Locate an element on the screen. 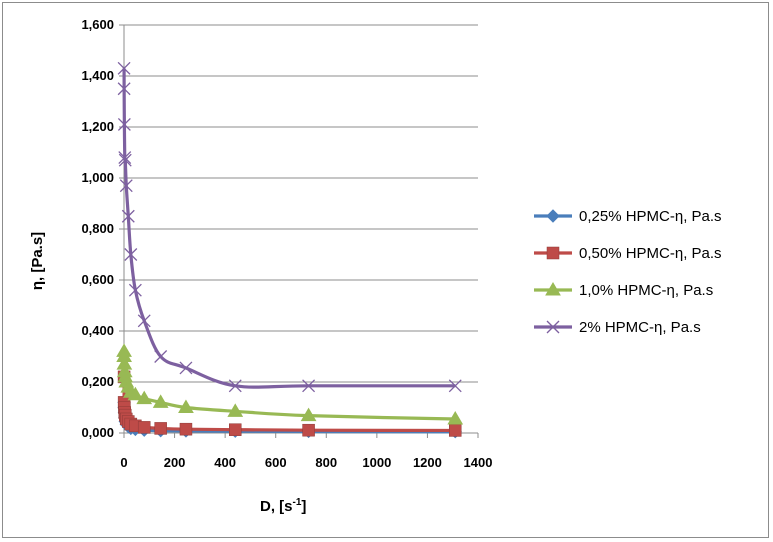 This screenshot has width=773, height=542. legend-item: 1,0% HPMC-η, Pa.s is located at coordinates (623, 290).